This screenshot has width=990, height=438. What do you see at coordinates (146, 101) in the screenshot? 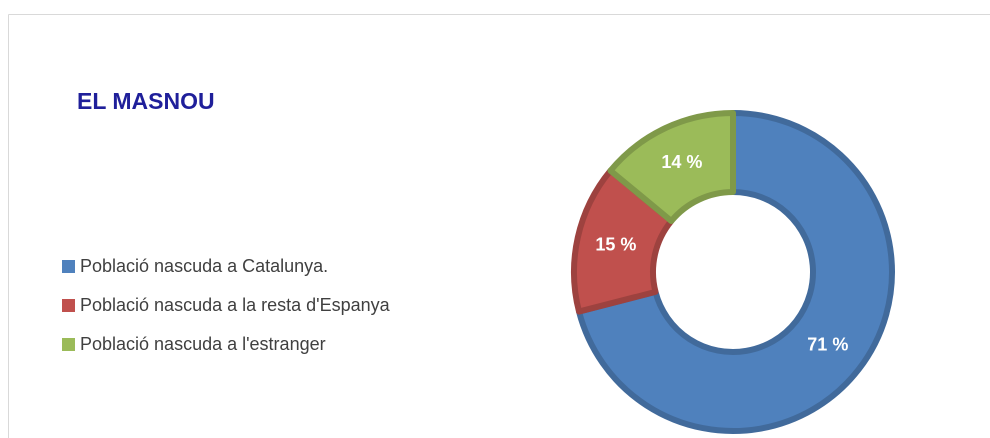
I see `chart-title: EL MASNOU` at bounding box center [146, 101].